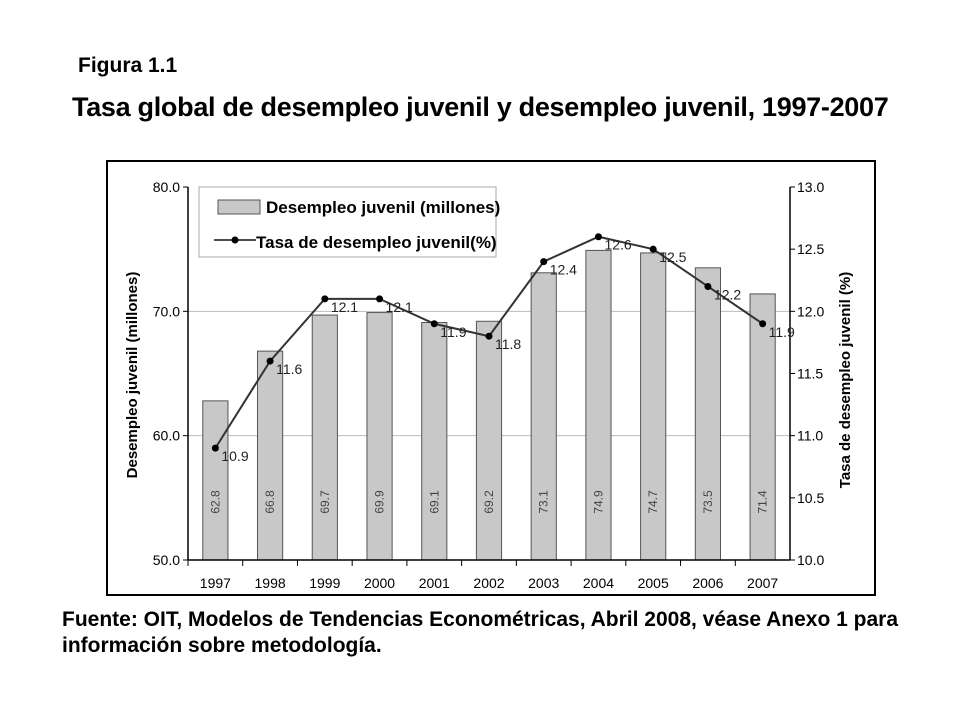 The height and width of the screenshot is (720, 960). What do you see at coordinates (166, 560) in the screenshot?
I see `y-tick-label: 50.0` at bounding box center [166, 560].